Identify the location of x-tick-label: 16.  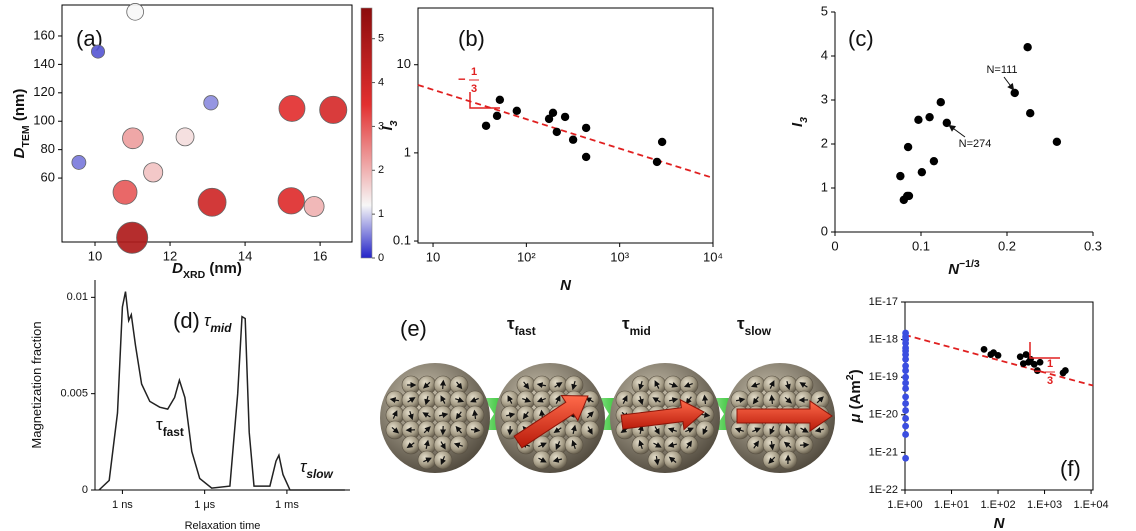
(320, 255).